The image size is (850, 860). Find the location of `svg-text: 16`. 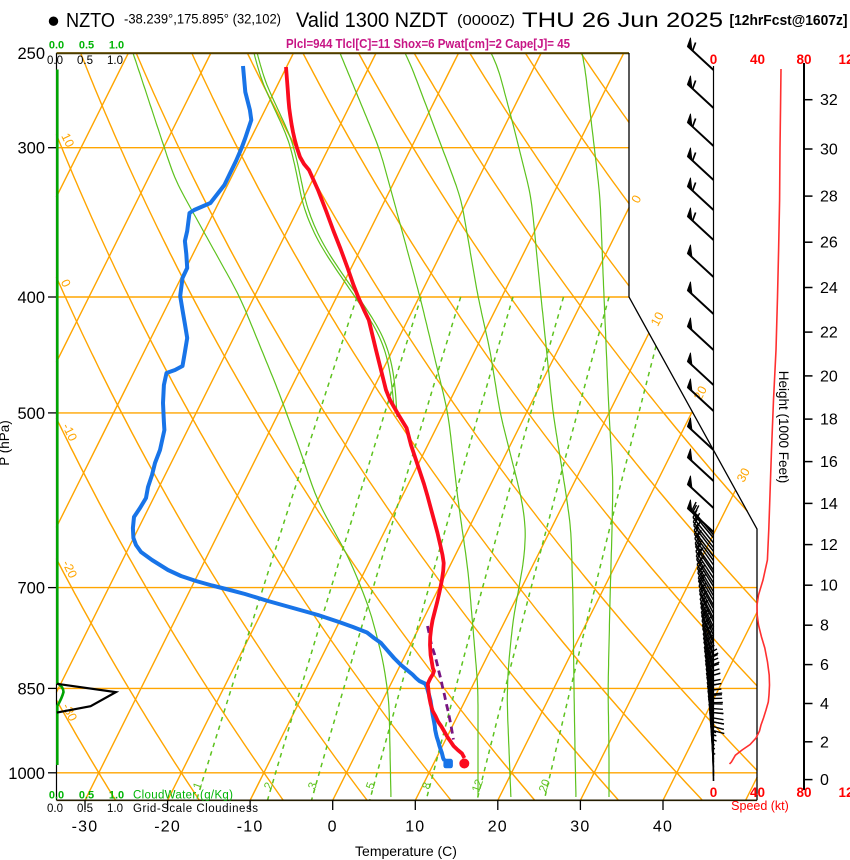

svg-text: 16 is located at coordinates (829, 462).